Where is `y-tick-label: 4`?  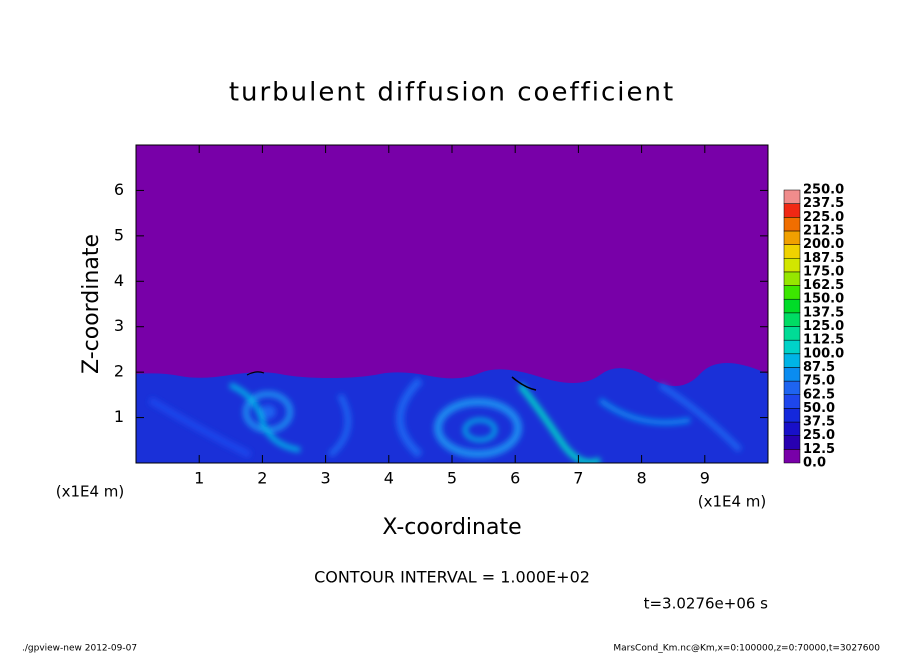 y-tick-label: 4 is located at coordinates (119, 280).